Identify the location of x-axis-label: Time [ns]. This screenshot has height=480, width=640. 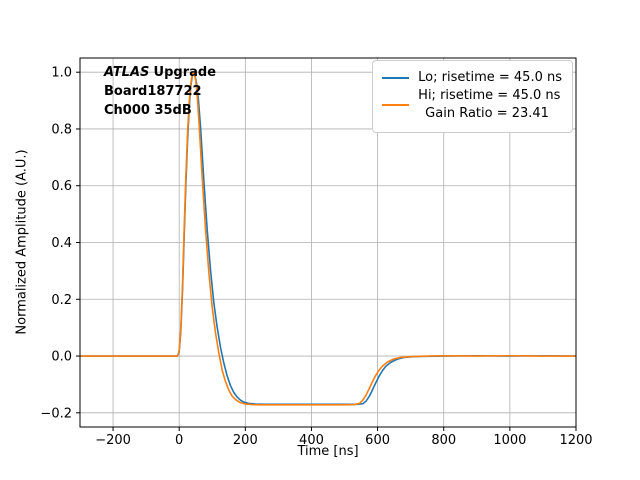
(328, 451).